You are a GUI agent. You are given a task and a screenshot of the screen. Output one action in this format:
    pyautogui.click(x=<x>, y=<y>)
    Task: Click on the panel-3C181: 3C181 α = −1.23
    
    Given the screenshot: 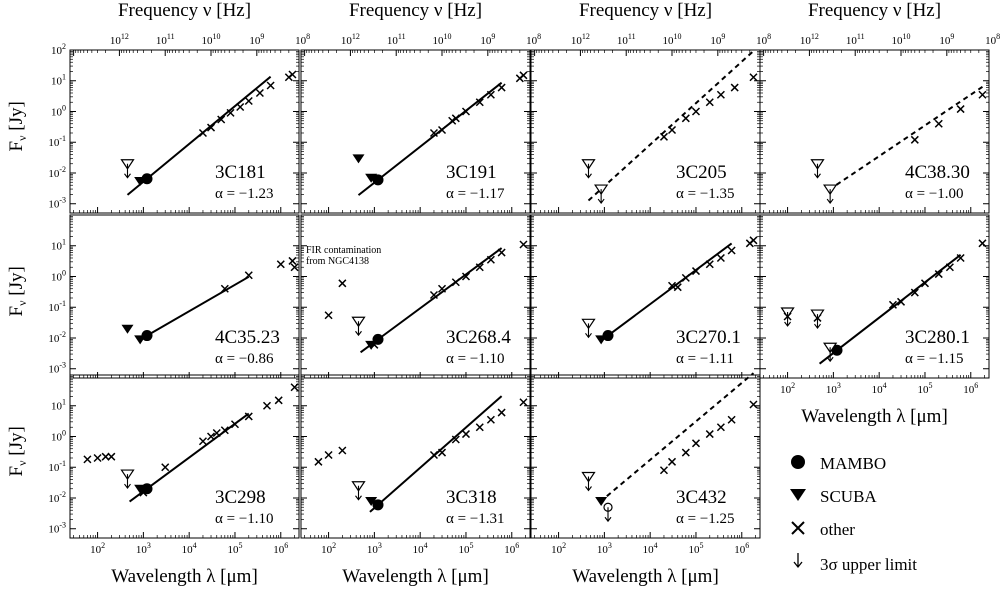 What is the action you would take?
    pyautogui.click(x=184, y=131)
    